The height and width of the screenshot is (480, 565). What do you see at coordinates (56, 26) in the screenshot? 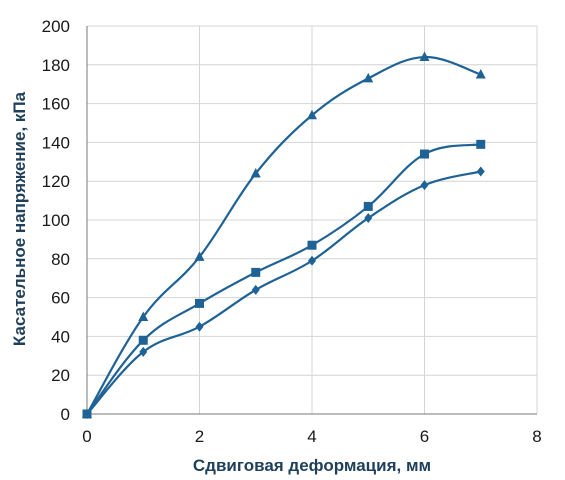
I see `y-tick-label: 200` at bounding box center [56, 26].